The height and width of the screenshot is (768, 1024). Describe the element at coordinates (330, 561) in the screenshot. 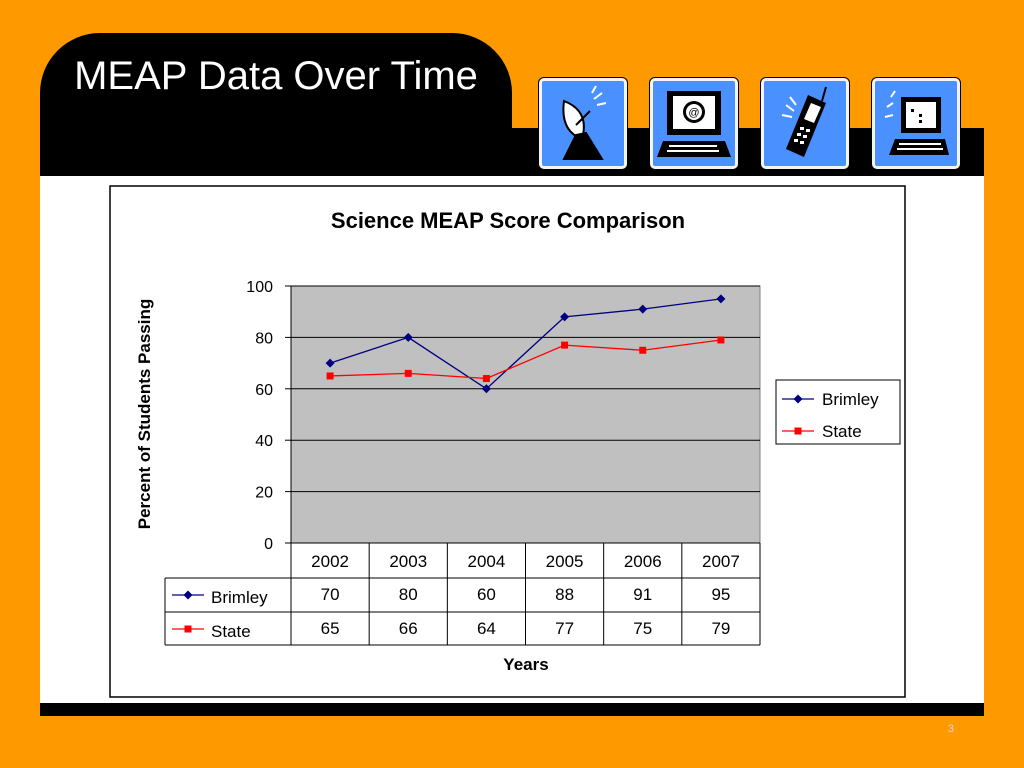

I see `x-tick-label: 2002` at that location.